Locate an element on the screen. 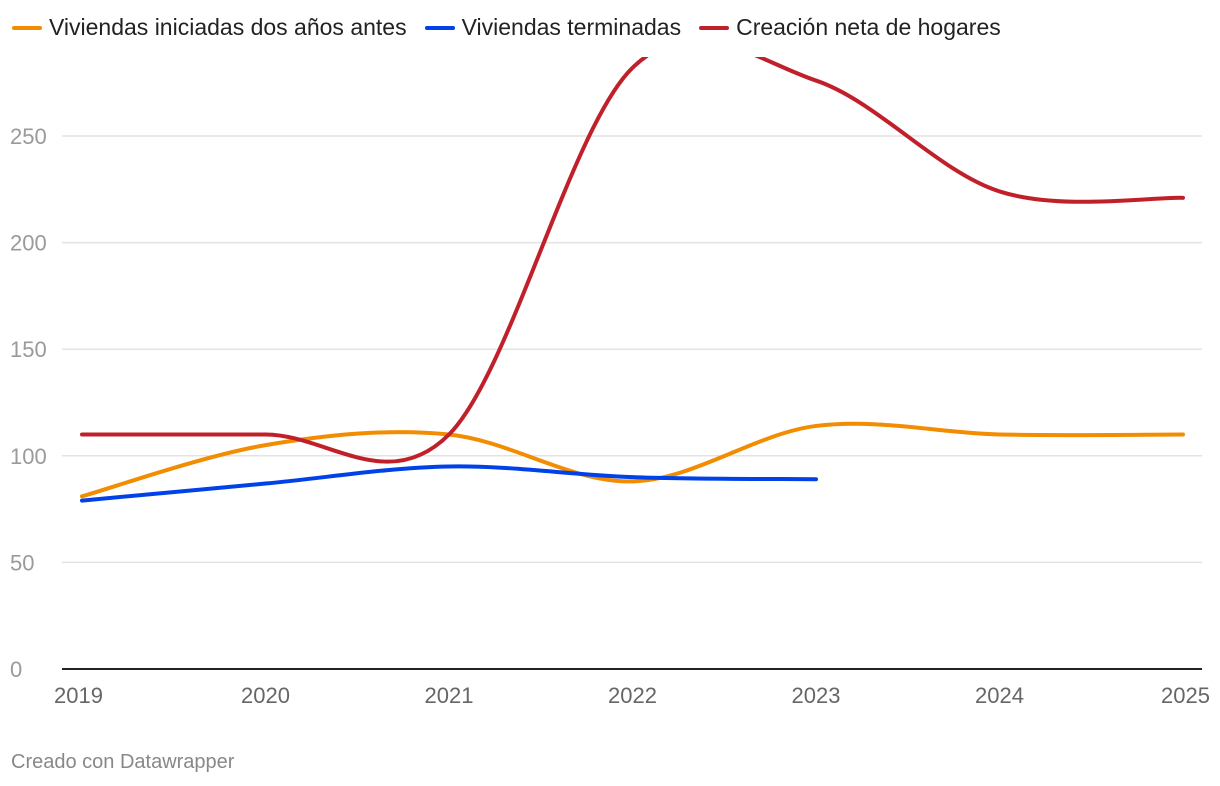 The height and width of the screenshot is (786, 1220). y-tick-label-250: 250 is located at coordinates (28, 136).